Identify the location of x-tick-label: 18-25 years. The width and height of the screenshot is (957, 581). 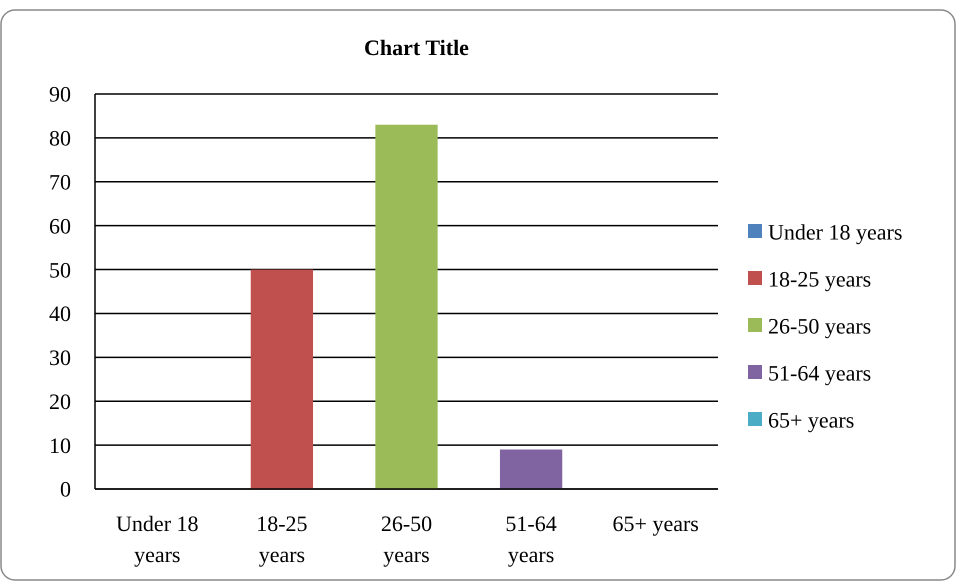
(282, 539).